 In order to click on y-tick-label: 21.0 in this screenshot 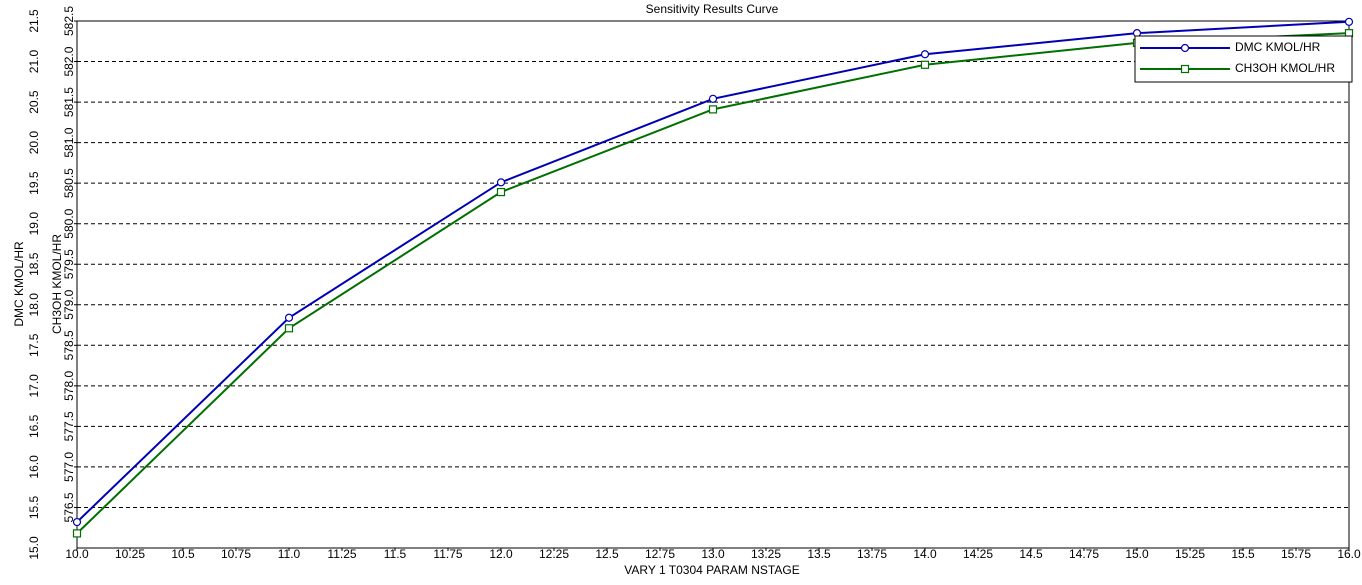, I will do `click(34, 62)`.